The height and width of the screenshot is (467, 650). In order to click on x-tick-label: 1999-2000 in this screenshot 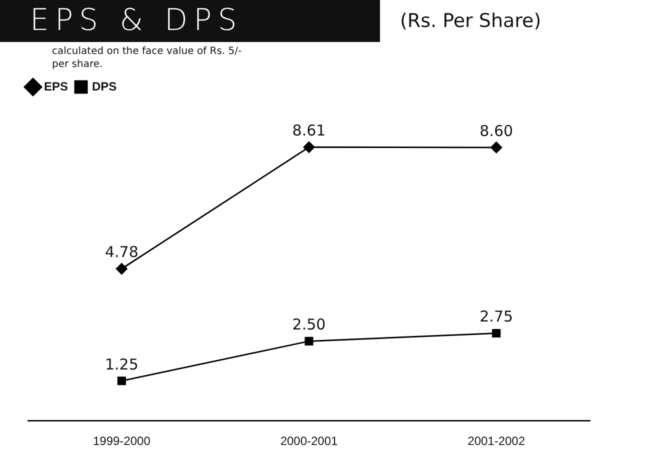, I will do `click(121, 441)`.